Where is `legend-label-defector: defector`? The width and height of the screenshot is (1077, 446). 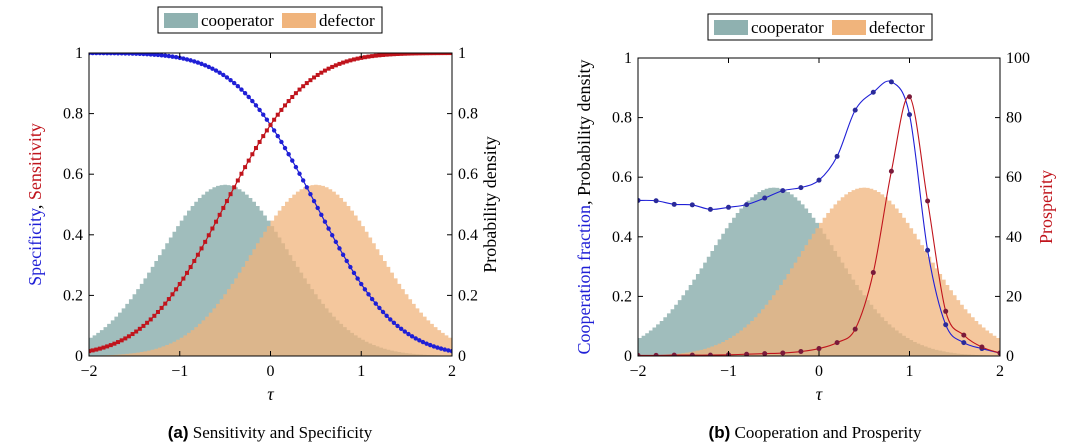 legend-label-defector: defector is located at coordinates (347, 20).